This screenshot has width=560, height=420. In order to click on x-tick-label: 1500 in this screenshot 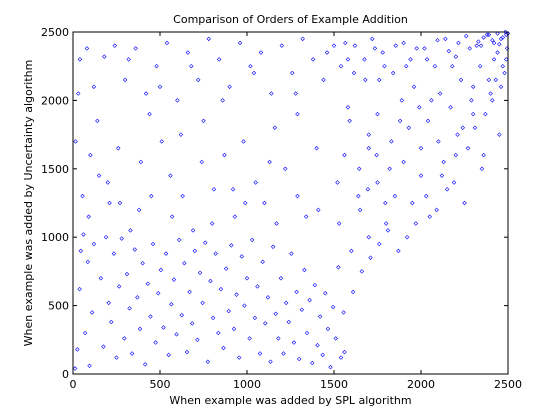, I will do `click(334, 384)`.